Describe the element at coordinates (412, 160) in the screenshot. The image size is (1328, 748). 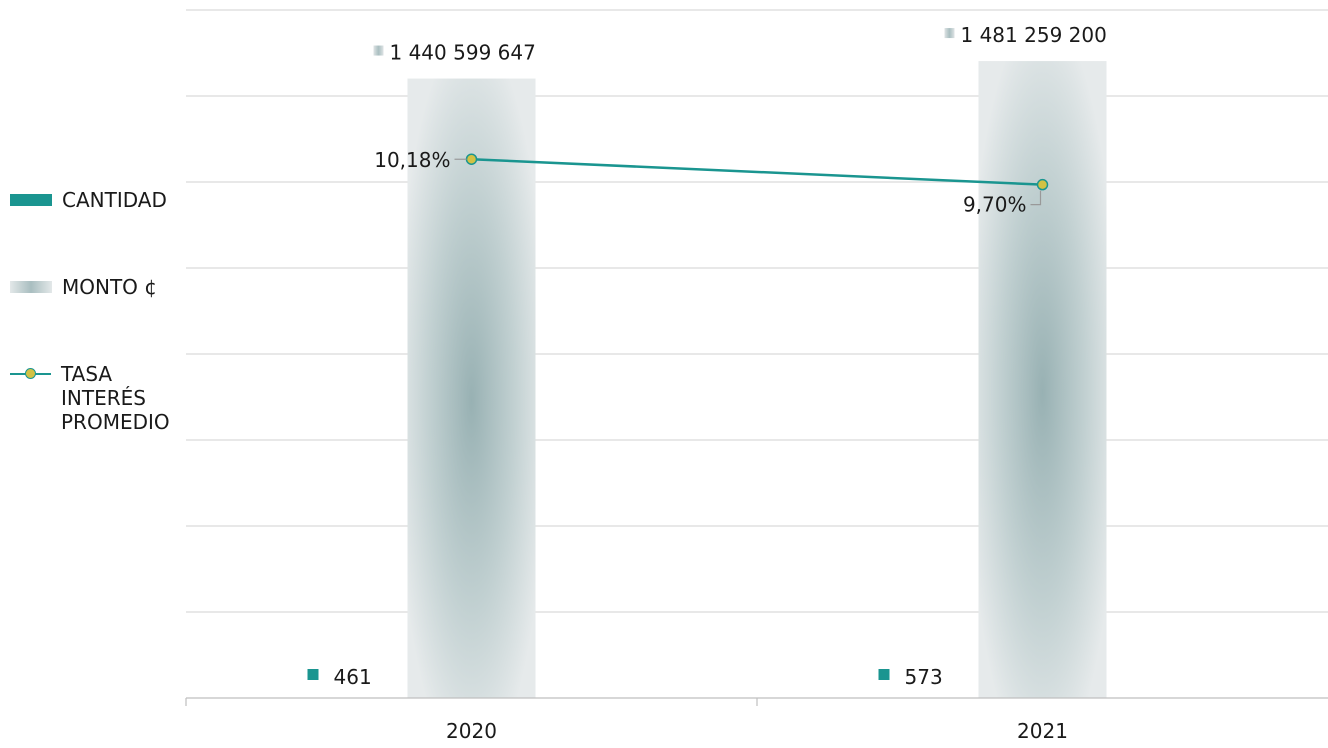
I see `tasa-data-label: 10,18%` at that location.